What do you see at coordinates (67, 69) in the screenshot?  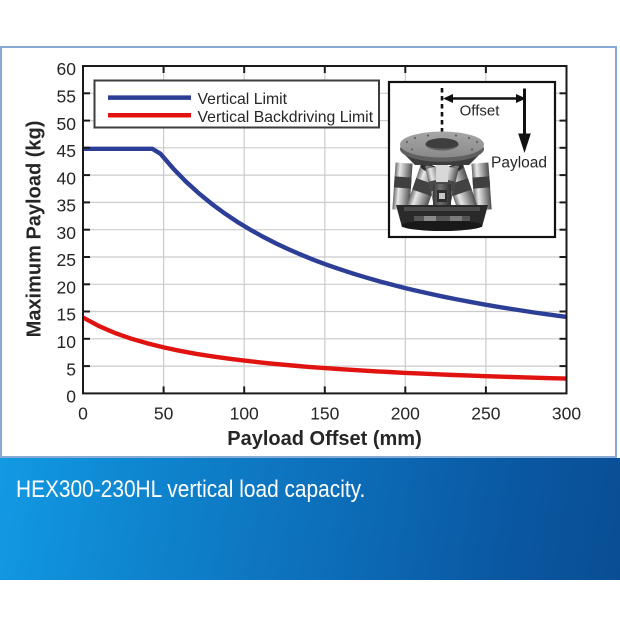 I see `svg-text: 60` at bounding box center [67, 69].